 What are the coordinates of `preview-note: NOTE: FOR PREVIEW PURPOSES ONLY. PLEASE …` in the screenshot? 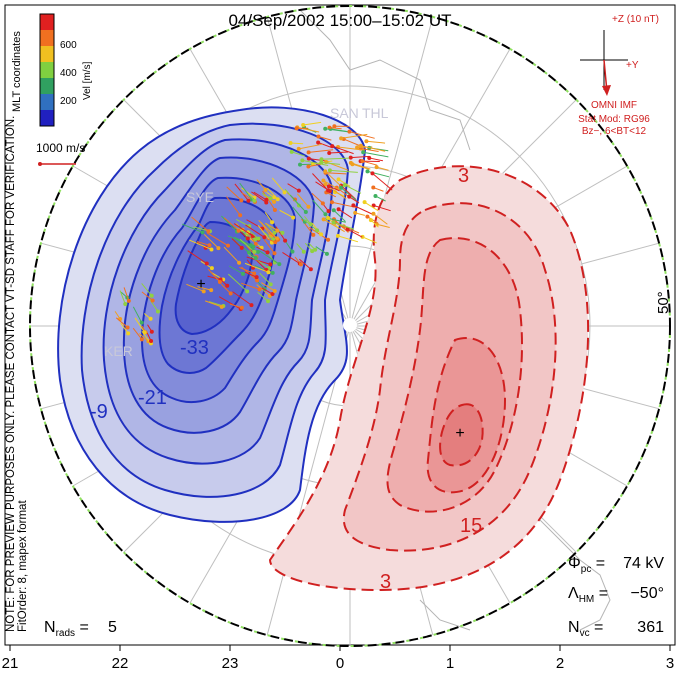 It's located at (11, 374).